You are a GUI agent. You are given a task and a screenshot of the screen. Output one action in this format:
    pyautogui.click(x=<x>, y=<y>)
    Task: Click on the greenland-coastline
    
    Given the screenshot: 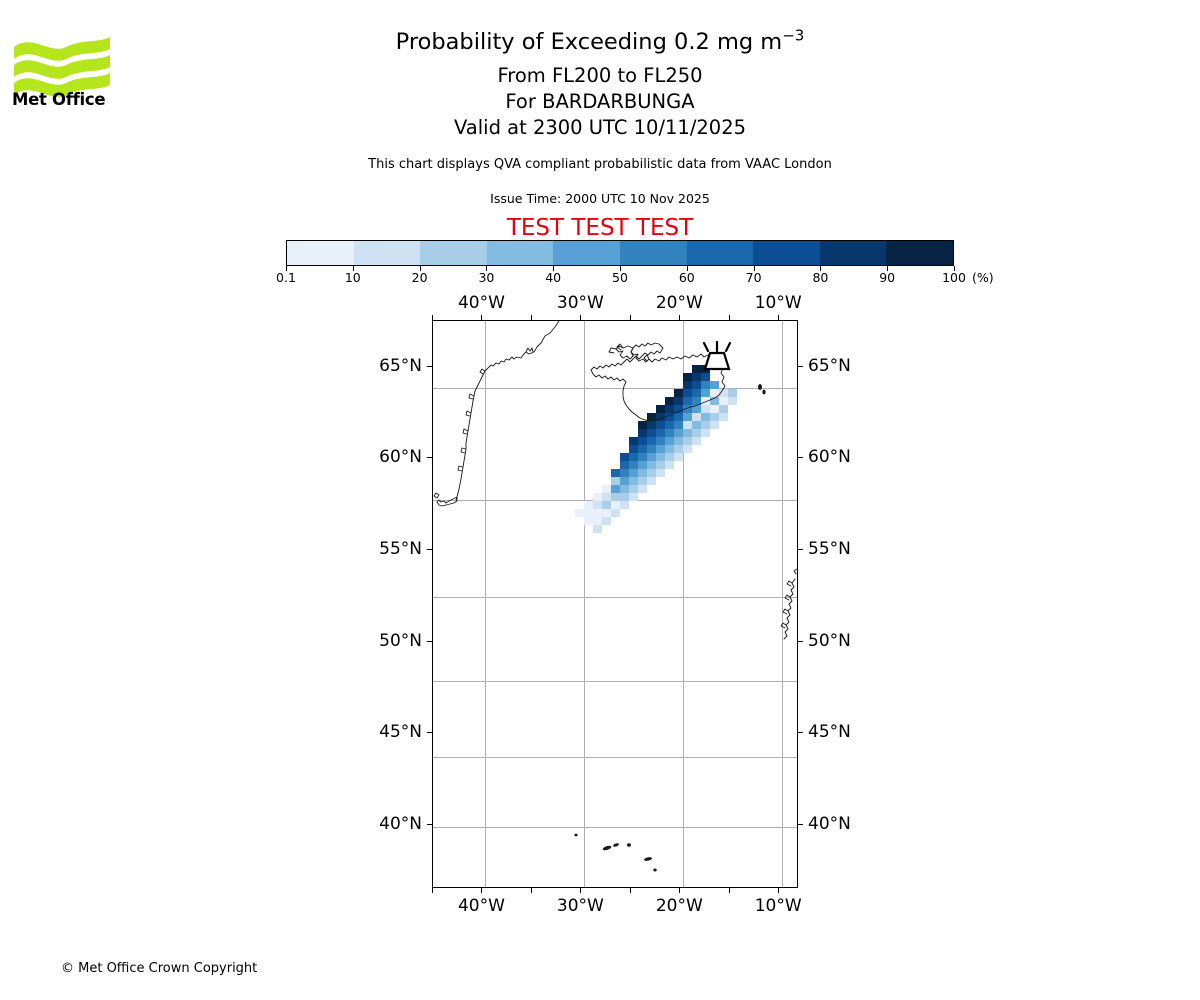 What is the action you would take?
    pyautogui.click(x=507, y=411)
    